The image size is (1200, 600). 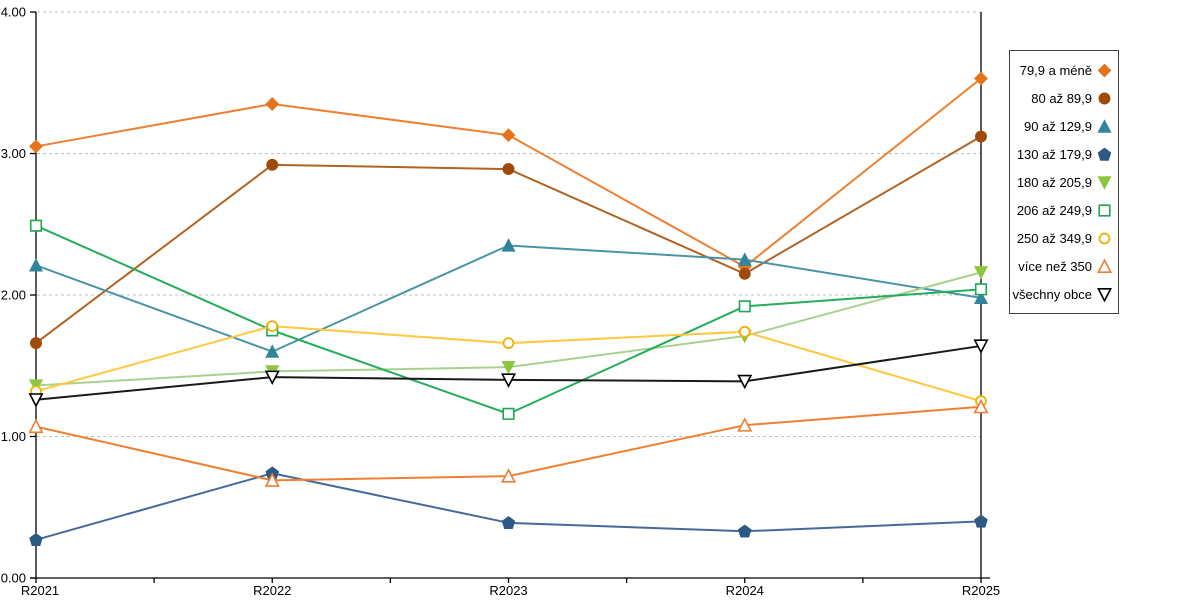 I want to click on legend-item: 80 až 89,9, so click(x=1062, y=98).